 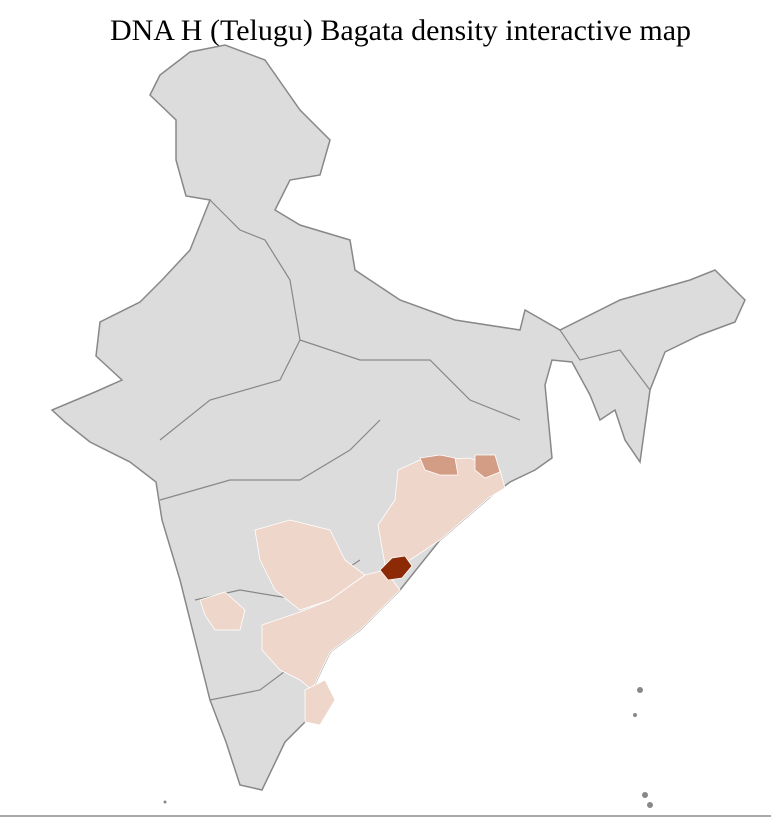 I want to click on region-odisha-low, so click(x=441, y=511).